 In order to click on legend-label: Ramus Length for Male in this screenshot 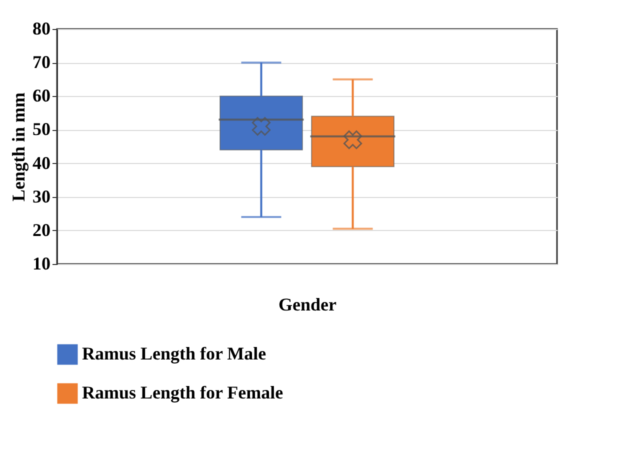, I will do `click(174, 354)`.